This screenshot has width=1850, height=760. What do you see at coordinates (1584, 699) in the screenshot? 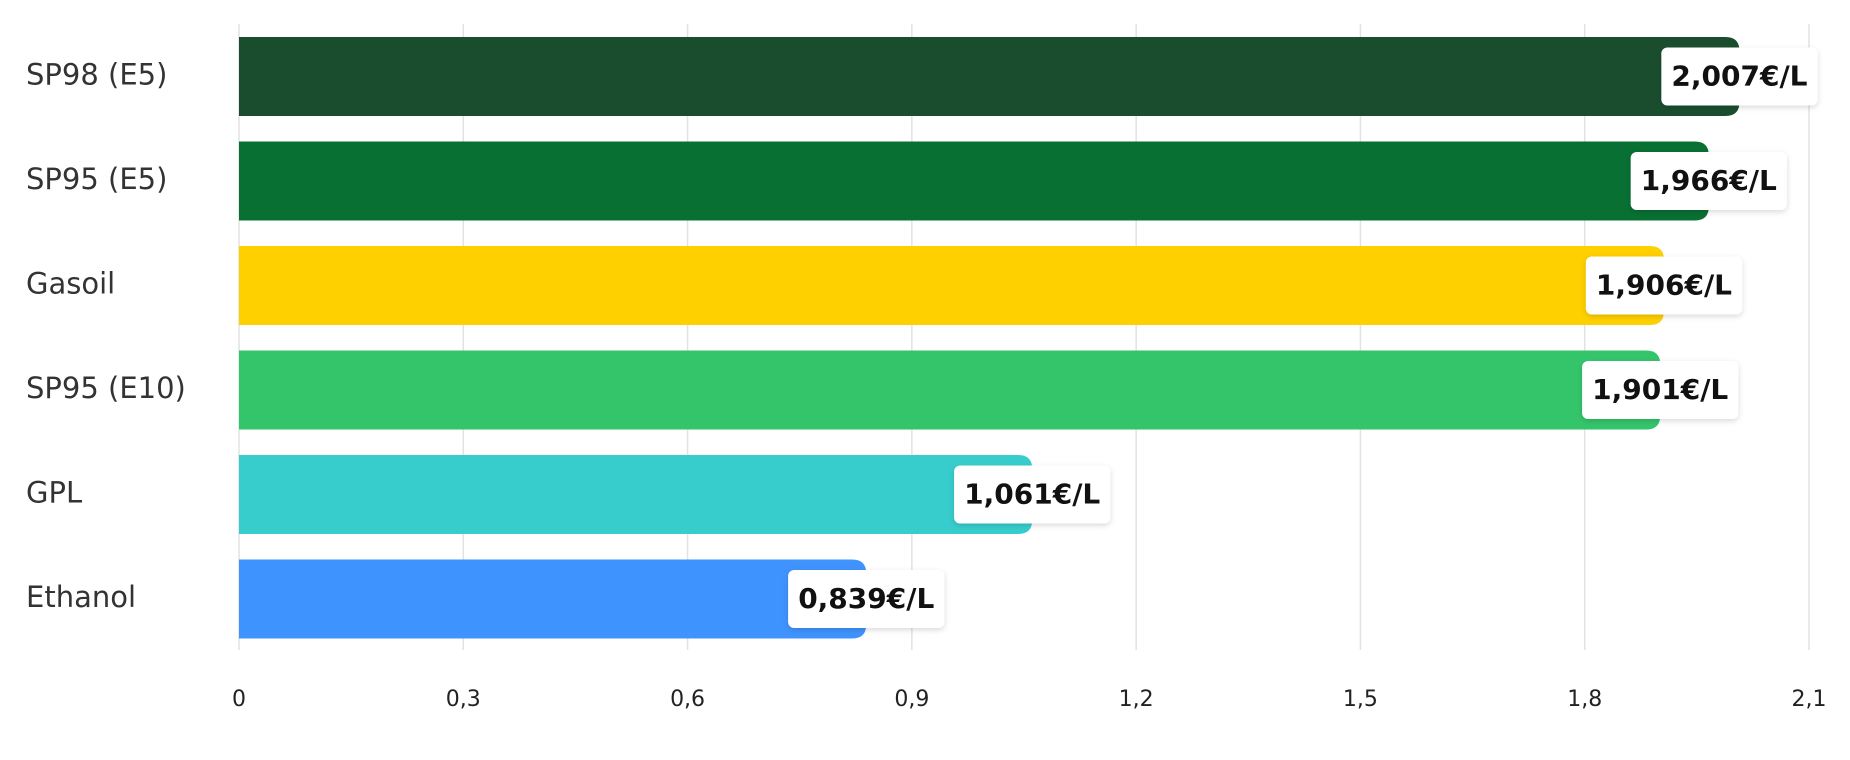
I see `x-tick-label: 1,8` at bounding box center [1584, 699].